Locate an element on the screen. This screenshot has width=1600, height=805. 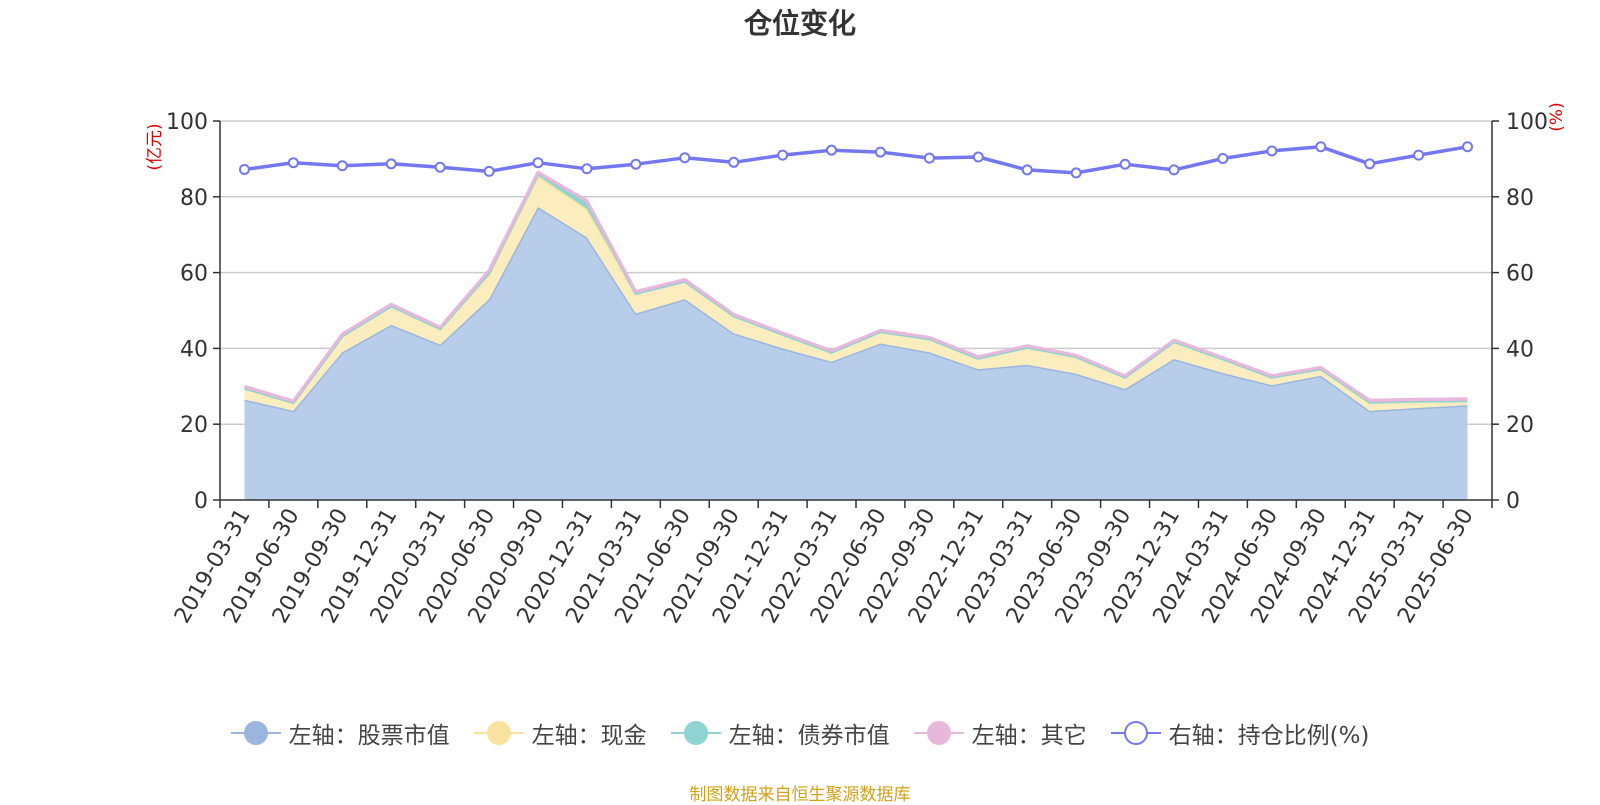
legend-item-4: 右轴：持仓比例(%) is located at coordinates (1240, 733).